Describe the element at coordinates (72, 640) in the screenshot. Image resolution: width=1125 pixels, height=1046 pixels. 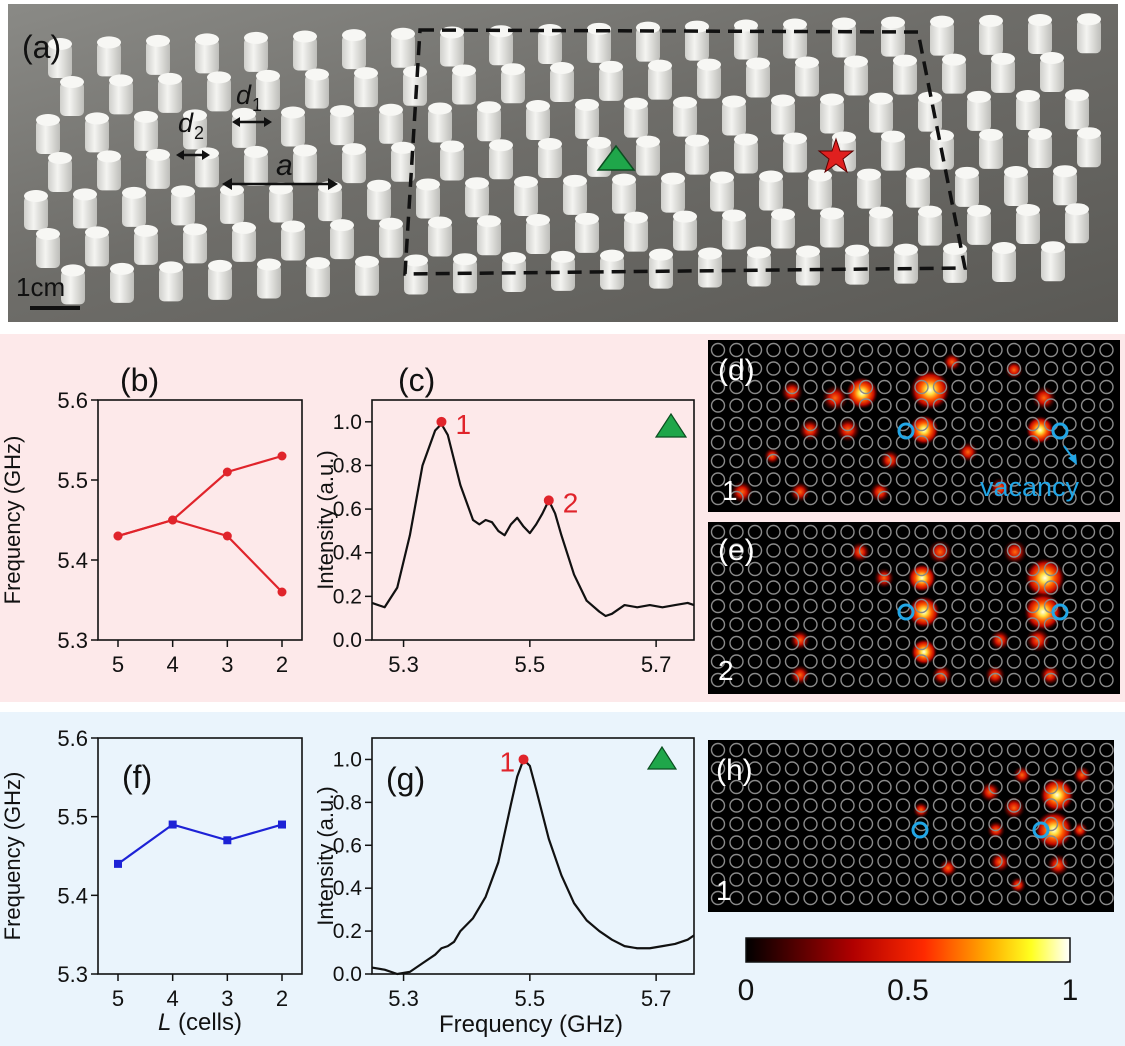
I see `ytick-label: 5.3` at that location.